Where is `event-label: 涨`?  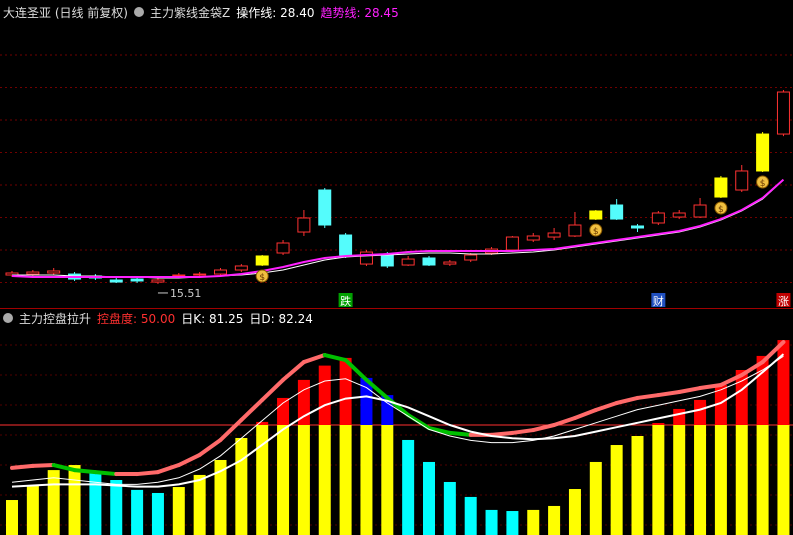 event-label: 涨 is located at coordinates (783, 301).